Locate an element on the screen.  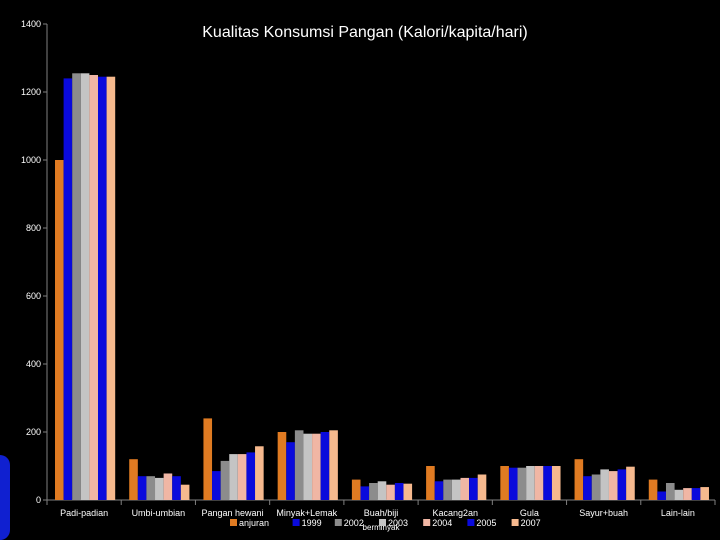
x-tick-sublabel: berminyak is located at coordinates (382, 527).